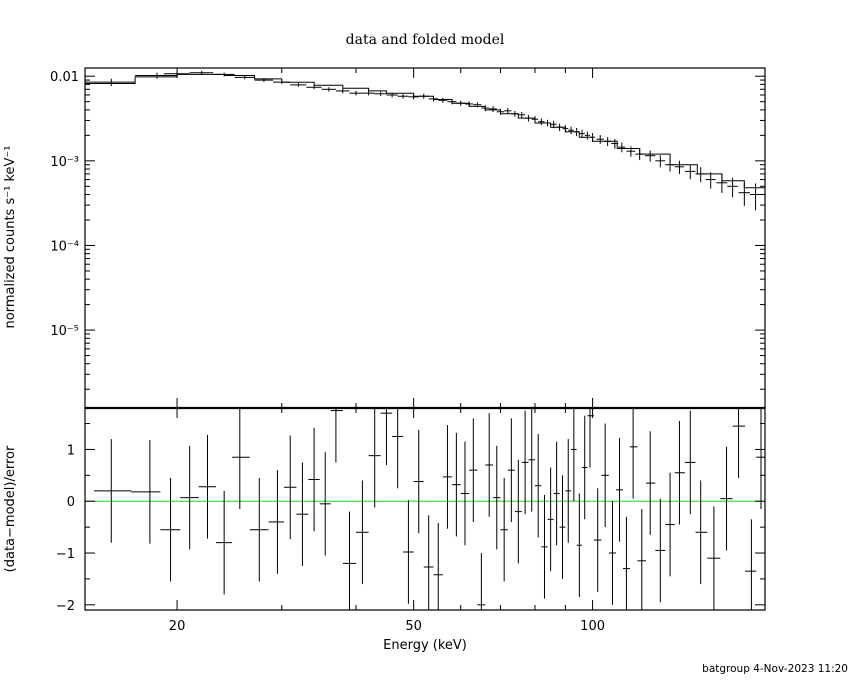  I want to click on bottom-y-axis-label: (data−model)/error, so click(10, 508).